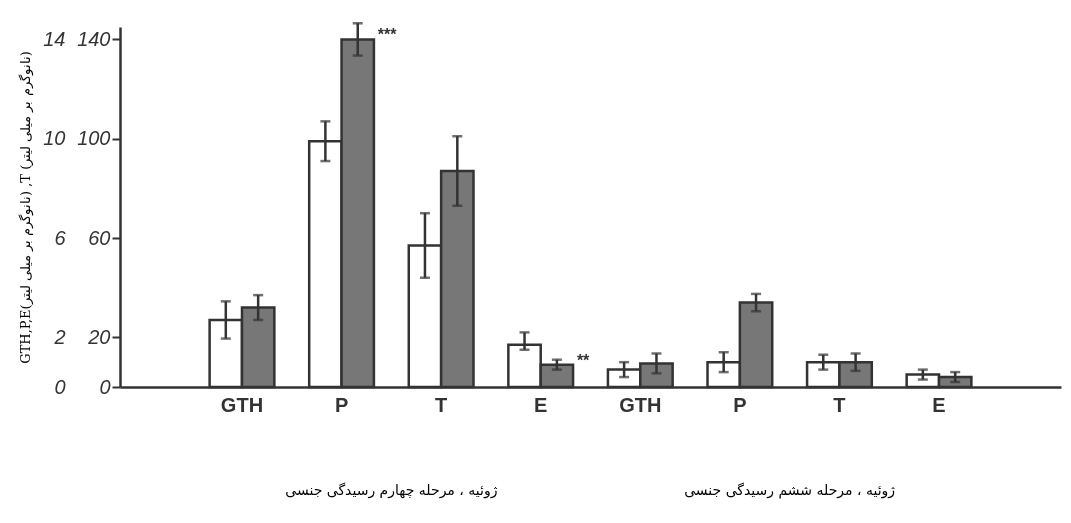  Describe the element at coordinates (94, 138) in the screenshot. I see `y2-tick-label: 100` at that location.